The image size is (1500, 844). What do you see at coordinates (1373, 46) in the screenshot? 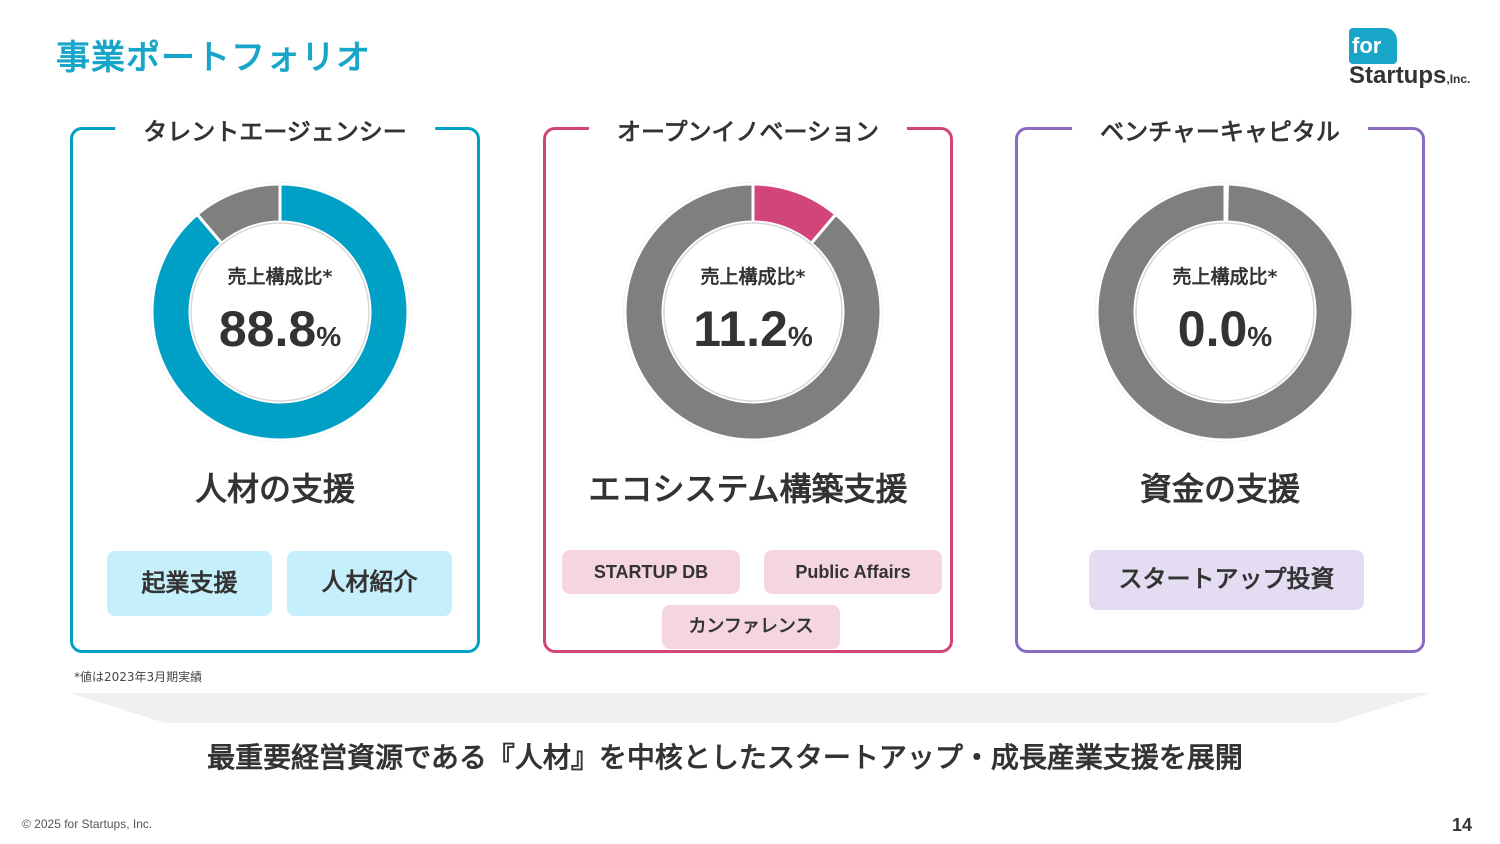
I see `logo-for-box: for` at bounding box center [1373, 46].